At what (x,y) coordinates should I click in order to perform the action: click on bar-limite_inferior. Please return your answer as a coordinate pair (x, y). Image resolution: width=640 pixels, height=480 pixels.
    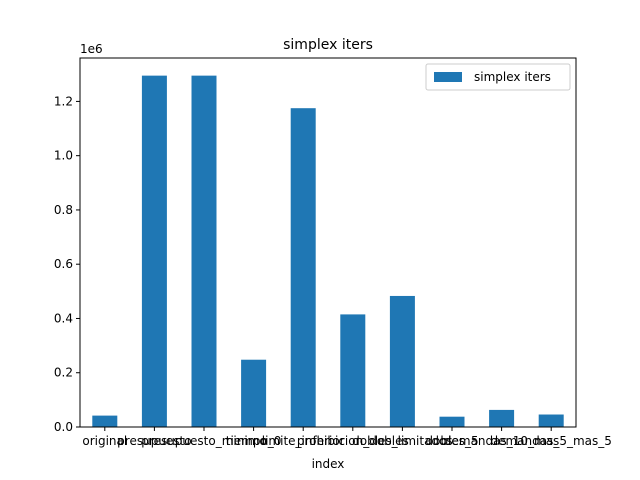
    Looking at the image, I should click on (303, 267).